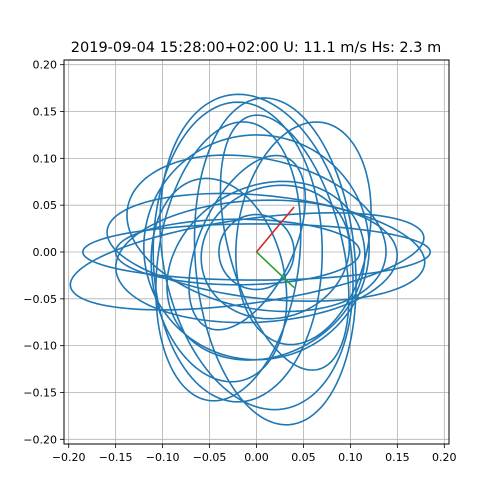  I want to click on x-tick-label: 0.10, so click(350, 457).